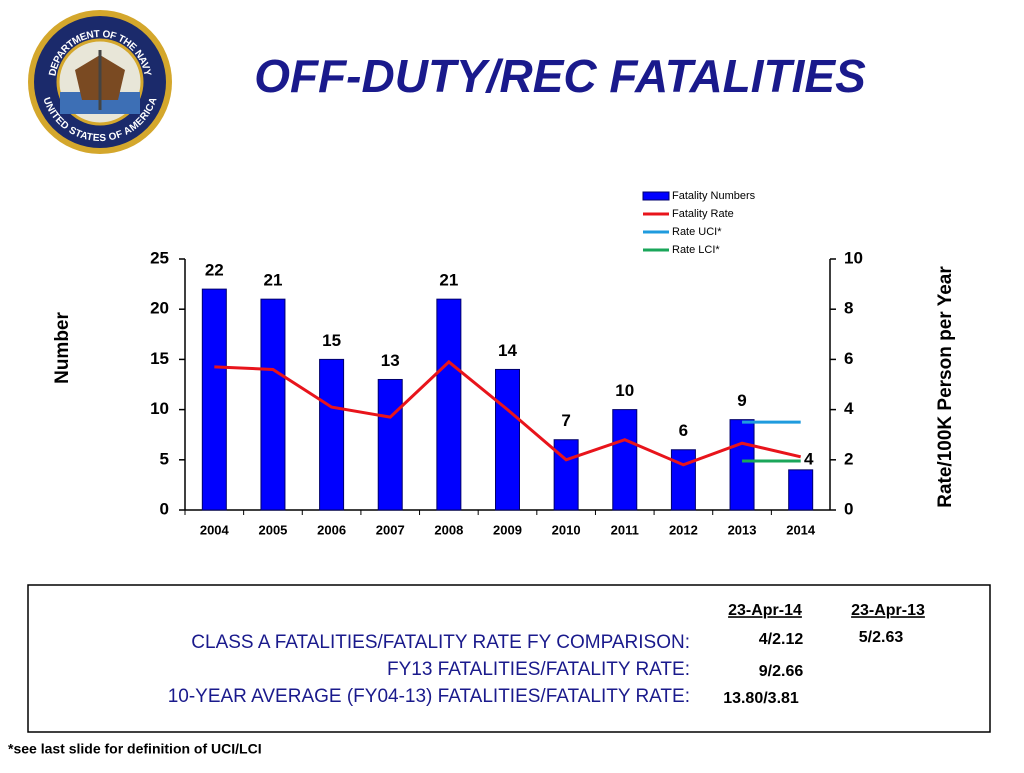 The height and width of the screenshot is (773, 1024). Describe the element at coordinates (801, 529) in the screenshot. I see `x-tick-label: 2014` at that location.